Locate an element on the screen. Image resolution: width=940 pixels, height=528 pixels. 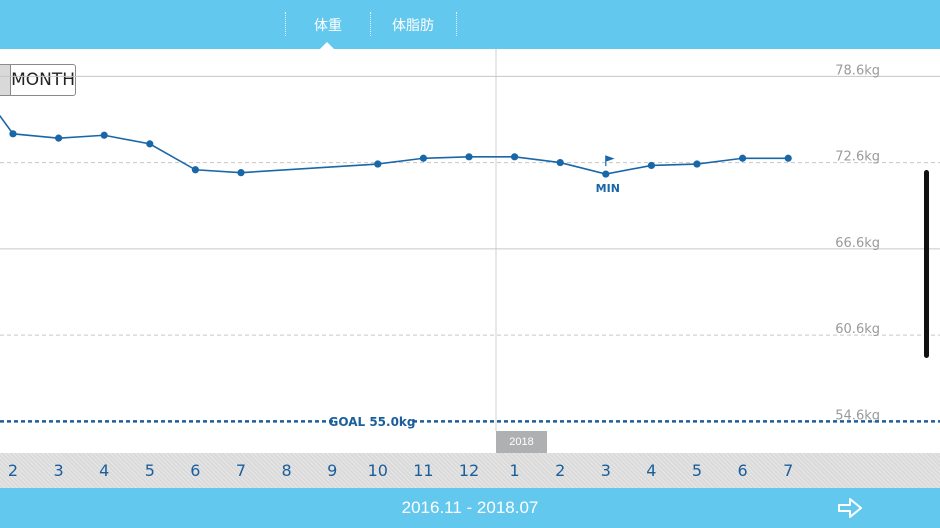
month-label: 9 is located at coordinates (332, 470).